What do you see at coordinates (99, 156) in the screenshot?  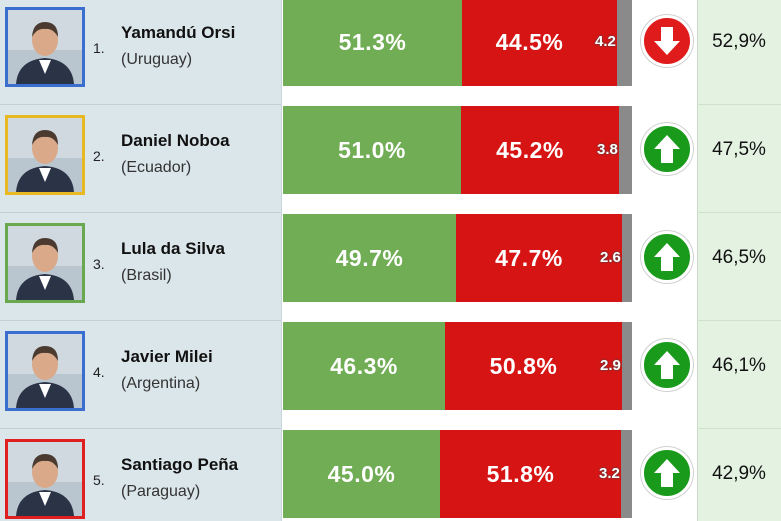 I see `rank-number: 2.` at bounding box center [99, 156].